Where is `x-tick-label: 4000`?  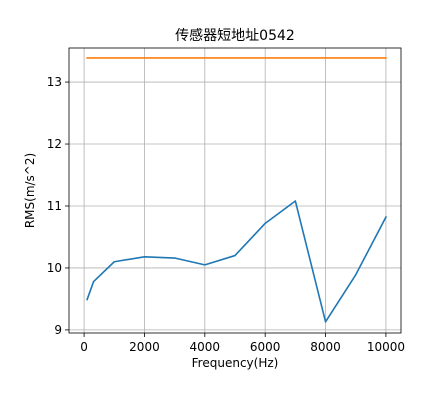 x-tick-label: 4000 is located at coordinates (205, 347).